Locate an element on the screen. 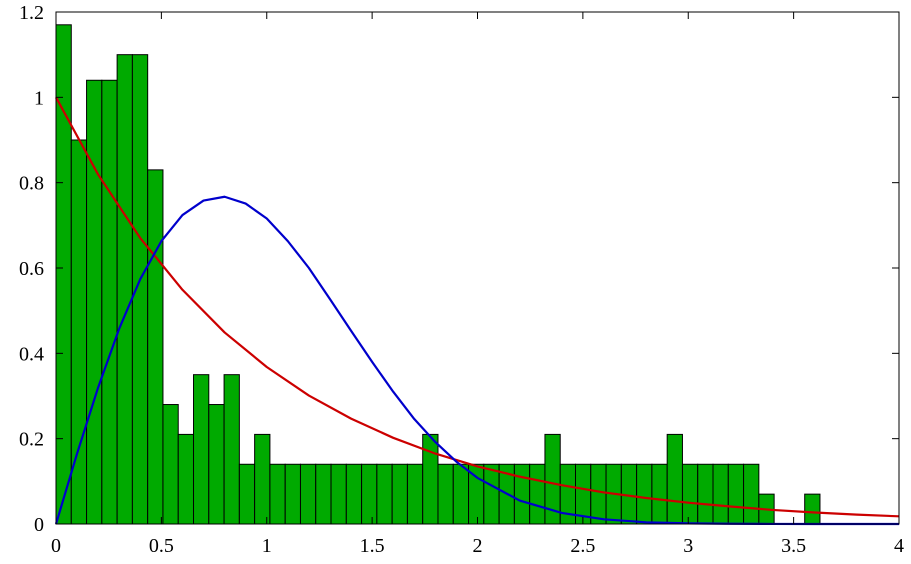  x-tick-label: 3.5 is located at coordinates (793, 546).